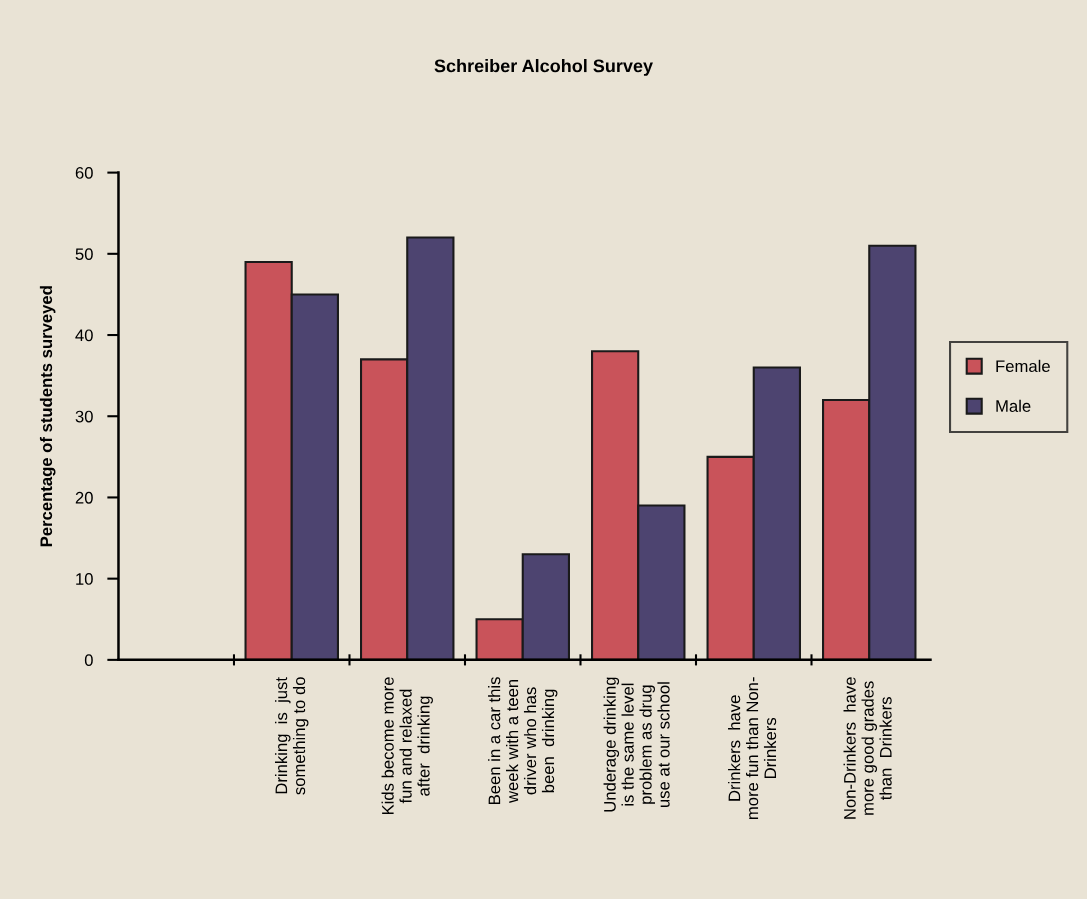 The width and height of the screenshot is (1087, 899). I want to click on y-tick-label: 60, so click(84, 173).